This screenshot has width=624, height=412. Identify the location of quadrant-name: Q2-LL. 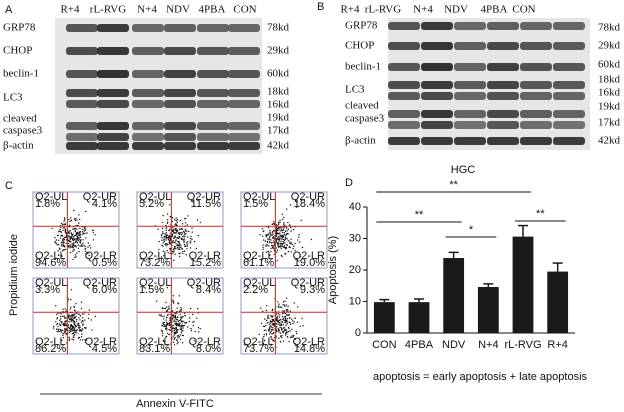
(50, 342).